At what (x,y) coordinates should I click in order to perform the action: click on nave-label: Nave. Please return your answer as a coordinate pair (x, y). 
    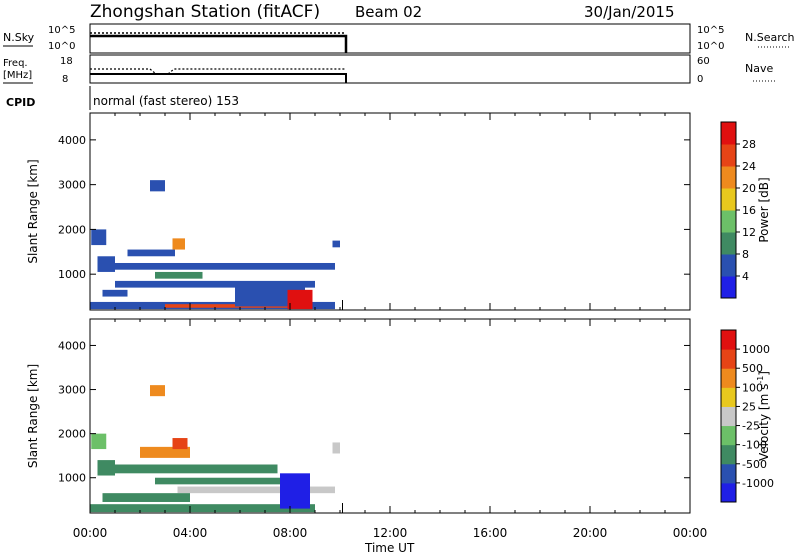
    Looking at the image, I should click on (759, 68).